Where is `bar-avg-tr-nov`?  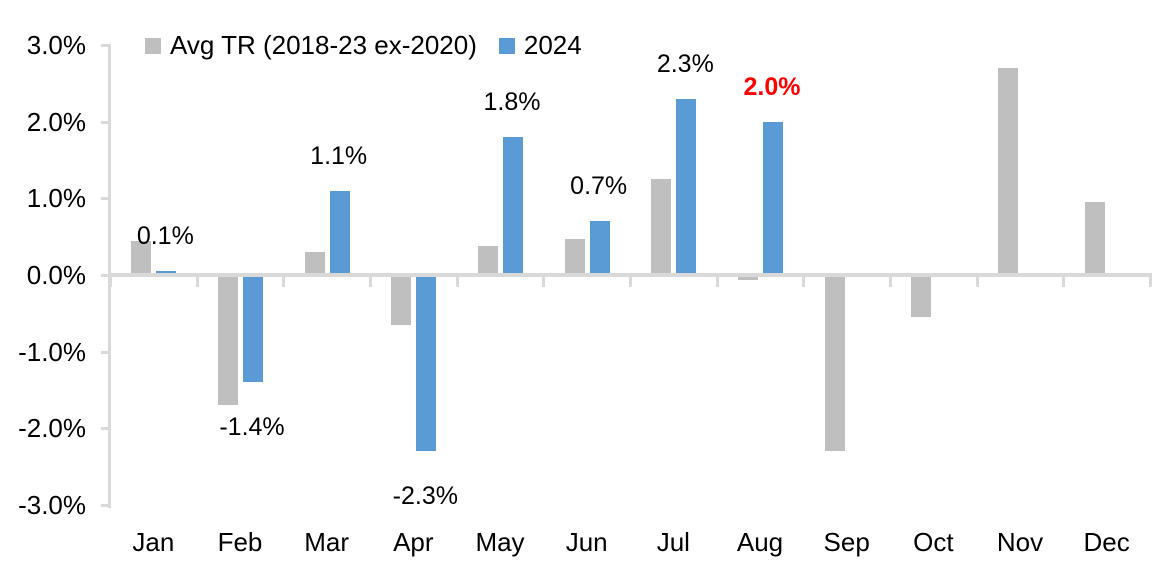
bar-avg-tr-nov is located at coordinates (1008, 171).